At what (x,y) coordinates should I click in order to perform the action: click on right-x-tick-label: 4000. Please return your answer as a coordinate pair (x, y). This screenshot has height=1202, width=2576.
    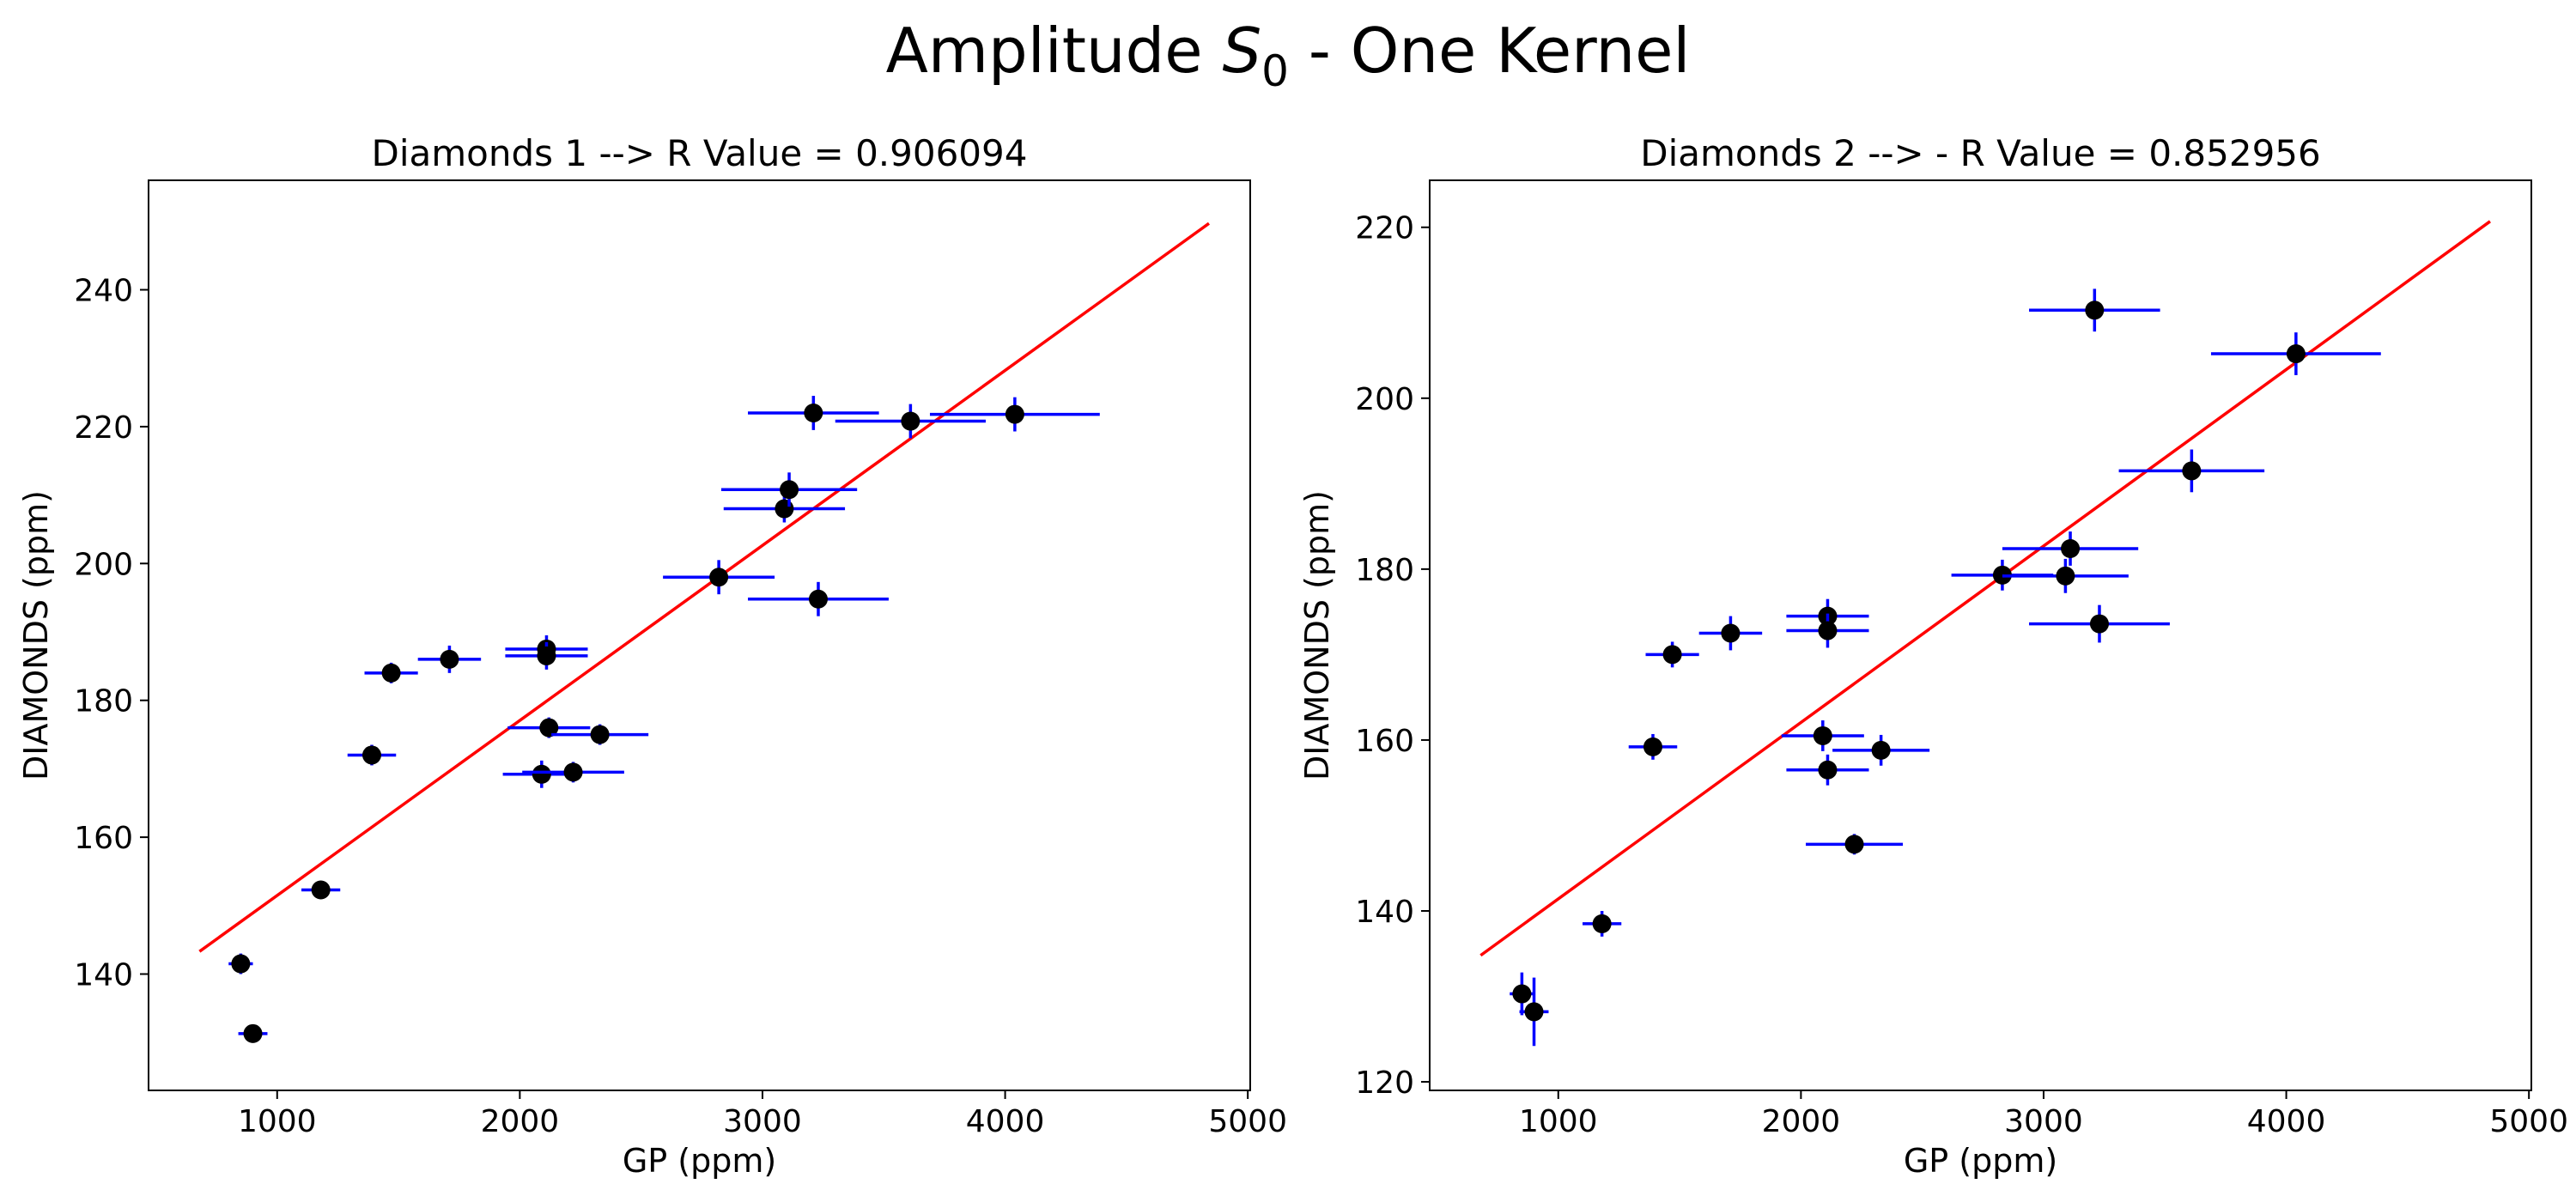
    Looking at the image, I should click on (2287, 1121).